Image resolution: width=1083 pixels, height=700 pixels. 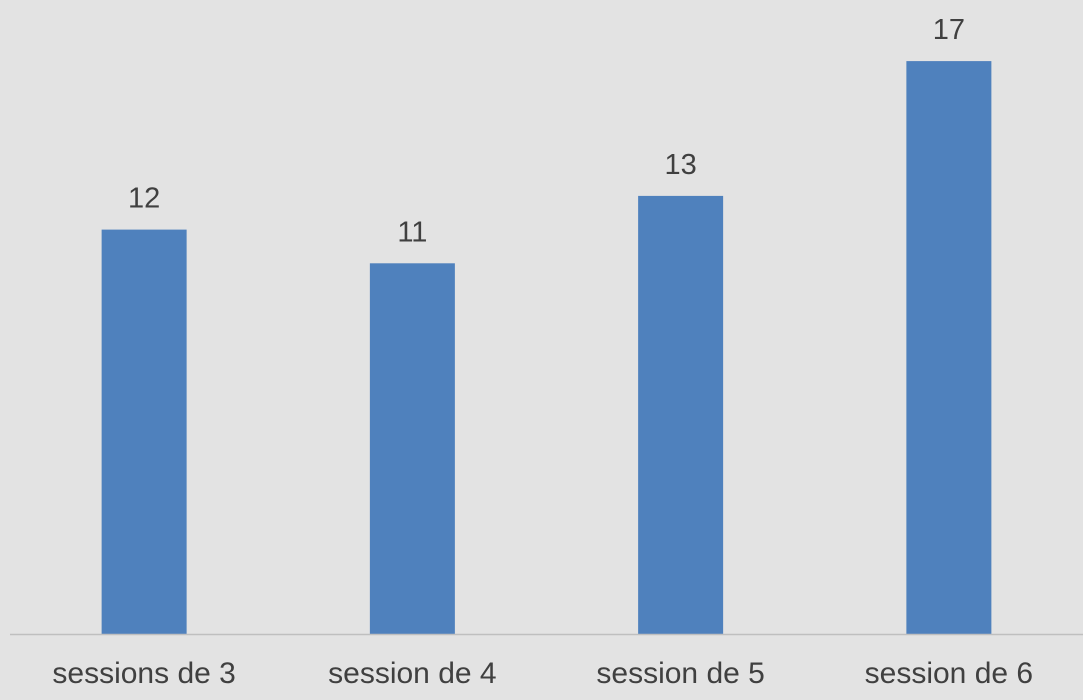 What do you see at coordinates (949, 30) in the screenshot?
I see `data-label-4: 17` at bounding box center [949, 30].